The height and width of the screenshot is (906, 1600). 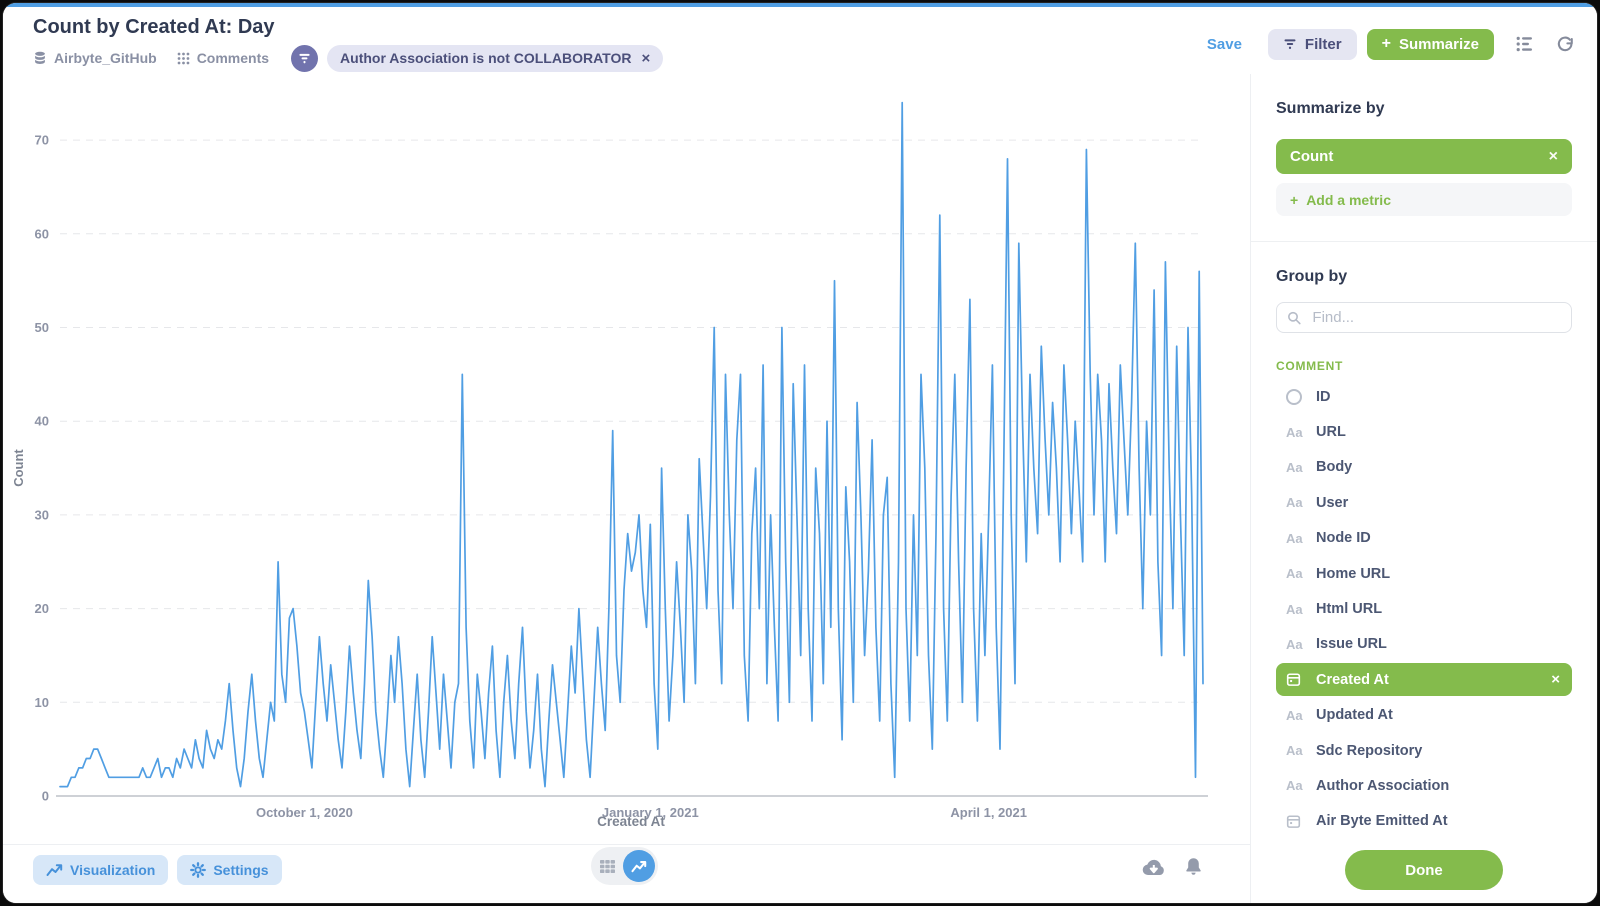 I want to click on filter-toggle-button, so click(x=305, y=58).